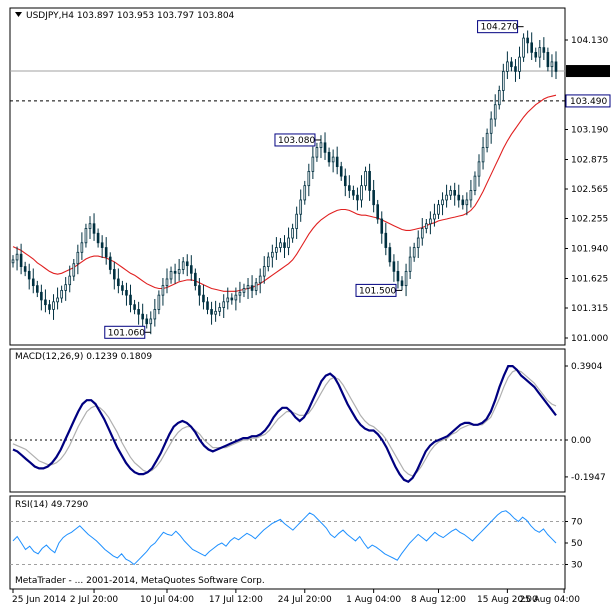  Describe the element at coordinates (589, 130) in the screenshot. I see `price-tick-label: 103.190` at that location.